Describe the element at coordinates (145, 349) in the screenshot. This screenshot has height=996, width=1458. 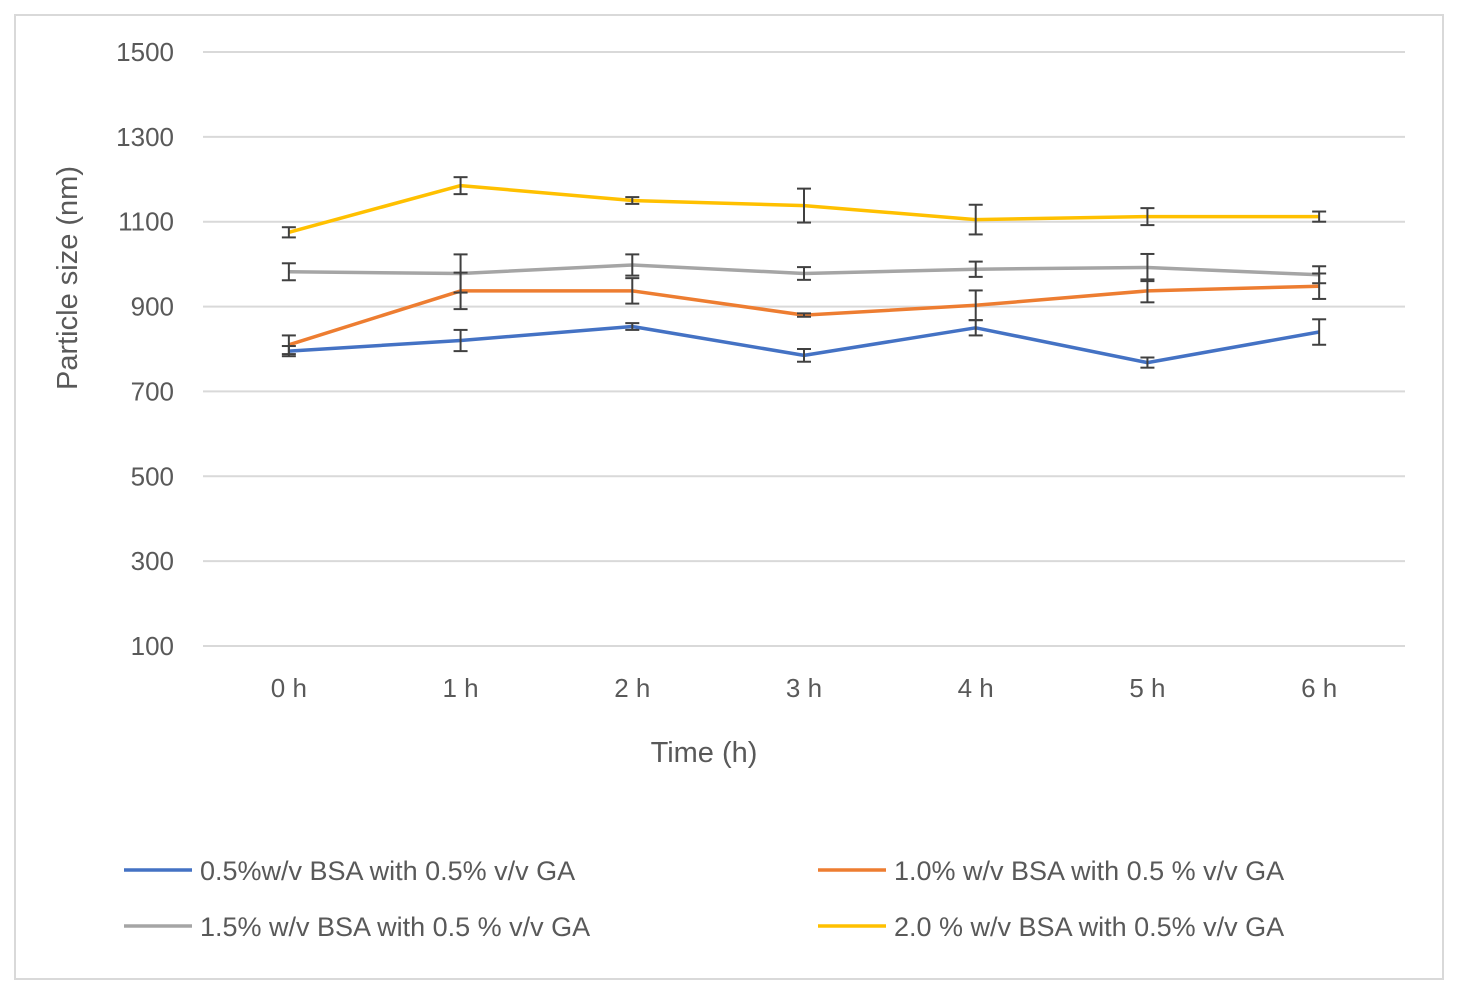
I see `y-axis-ticks: 100 300 500 700 900 1100 1300 1500` at that location.